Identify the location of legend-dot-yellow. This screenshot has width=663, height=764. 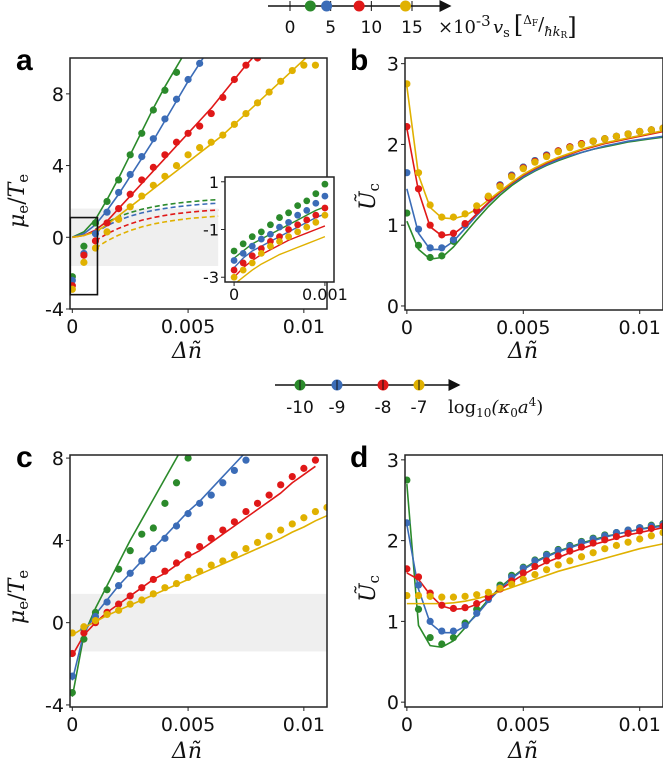
(405, 6).